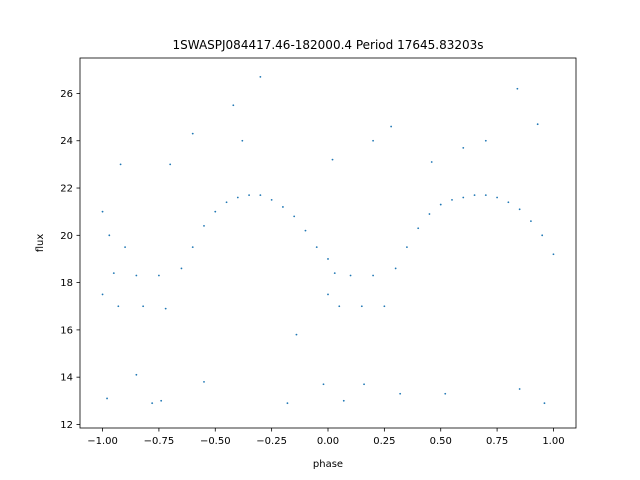 The height and width of the screenshot is (480, 640). I want to click on x-tick-label: −0.25, so click(271, 441).